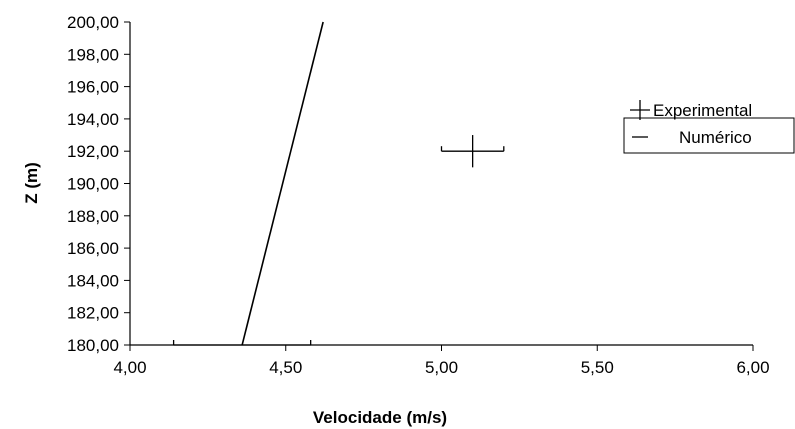 The height and width of the screenshot is (429, 795). What do you see at coordinates (93, 151) in the screenshot?
I see `y-tick-label: 192,00` at bounding box center [93, 151].